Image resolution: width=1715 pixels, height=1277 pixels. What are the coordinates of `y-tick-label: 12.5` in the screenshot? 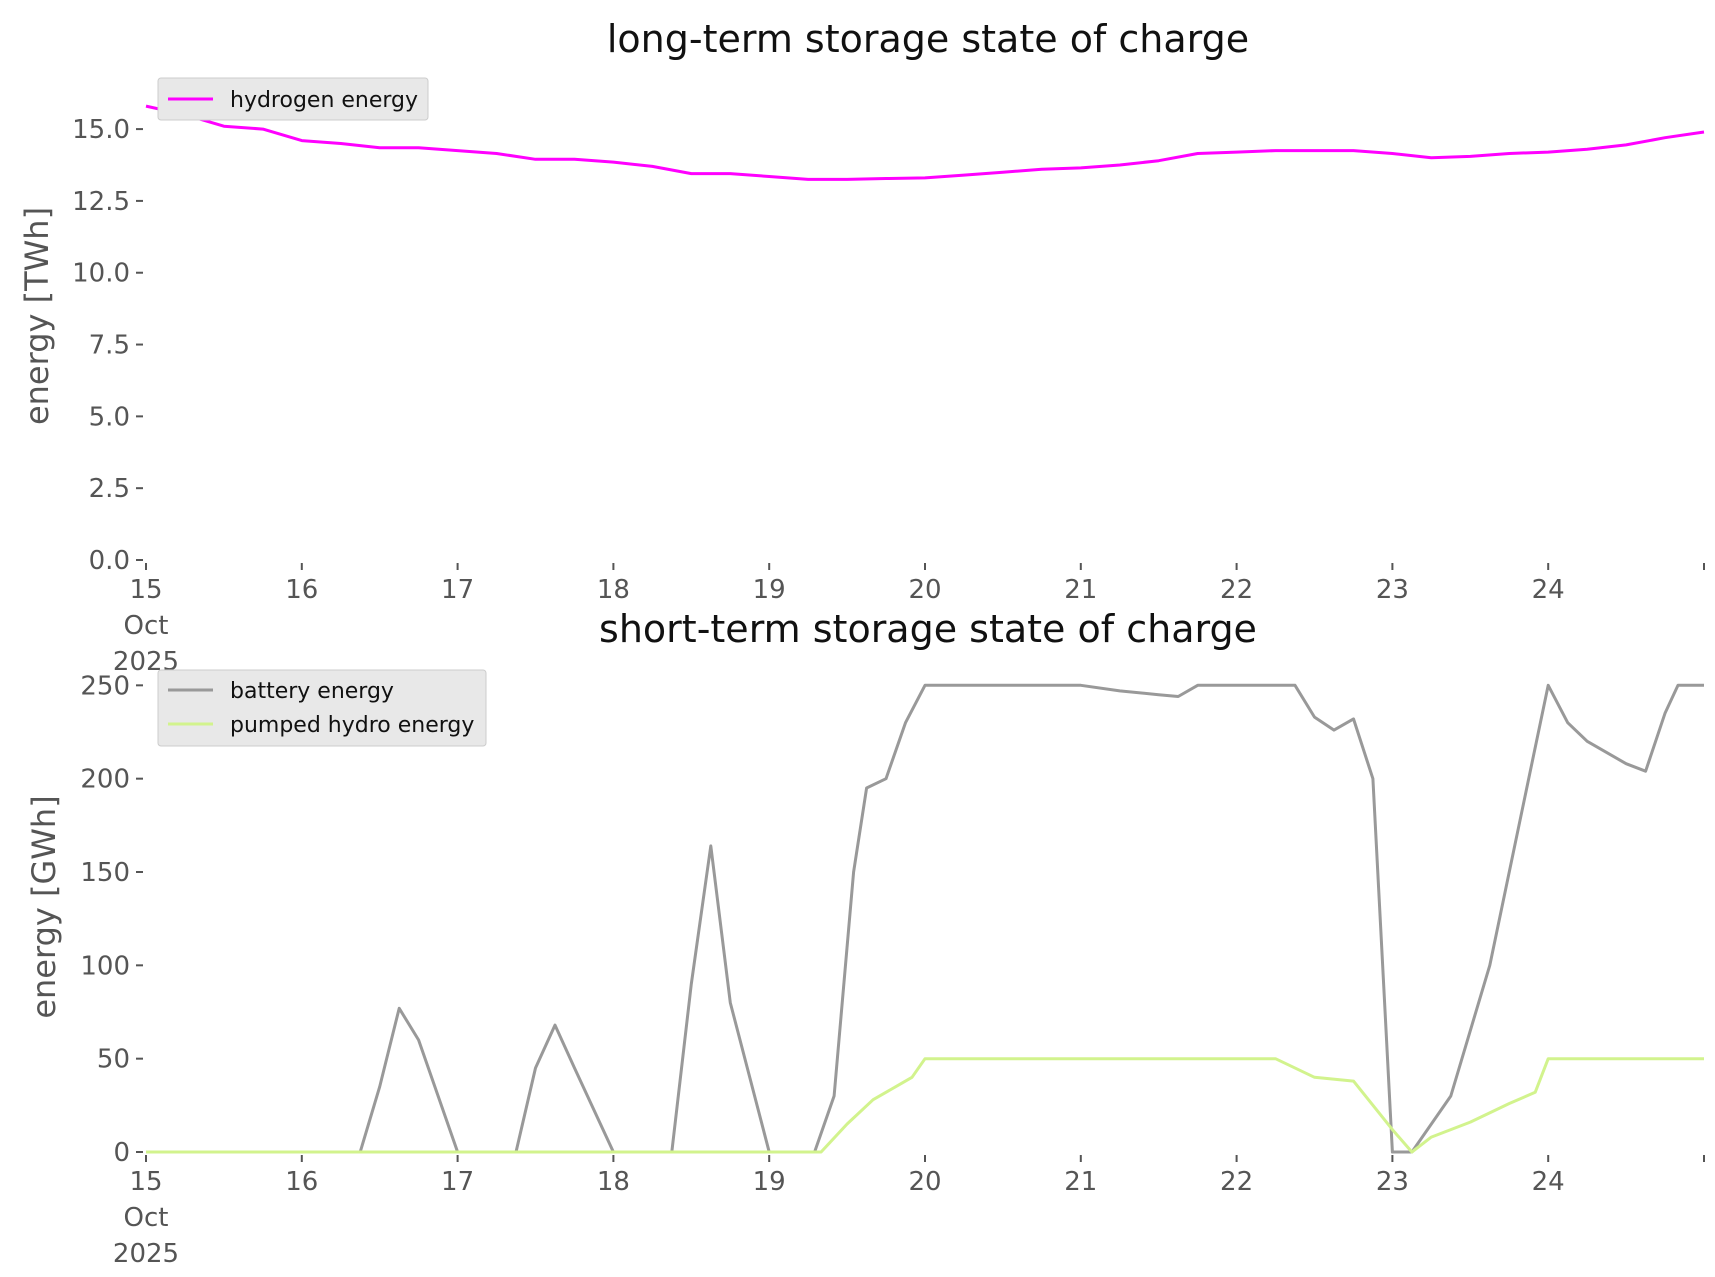 It's located at (101, 202).